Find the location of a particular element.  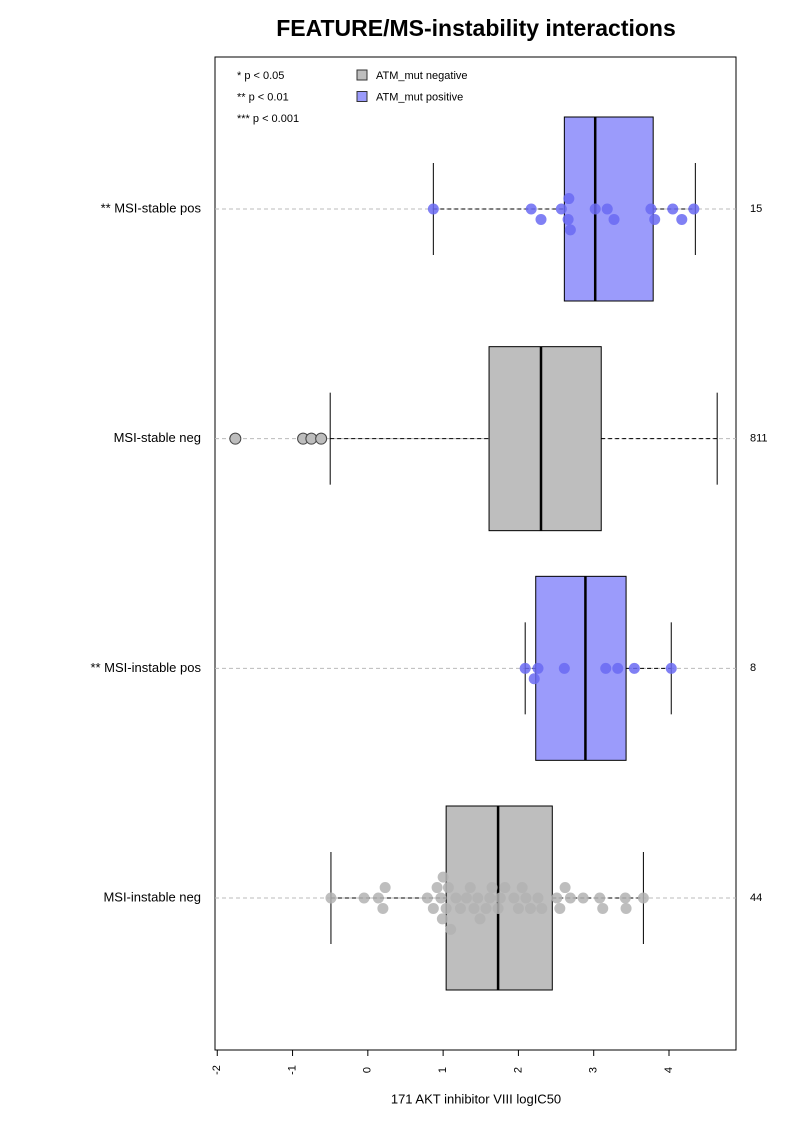

group-count: 8 is located at coordinates (753, 668).